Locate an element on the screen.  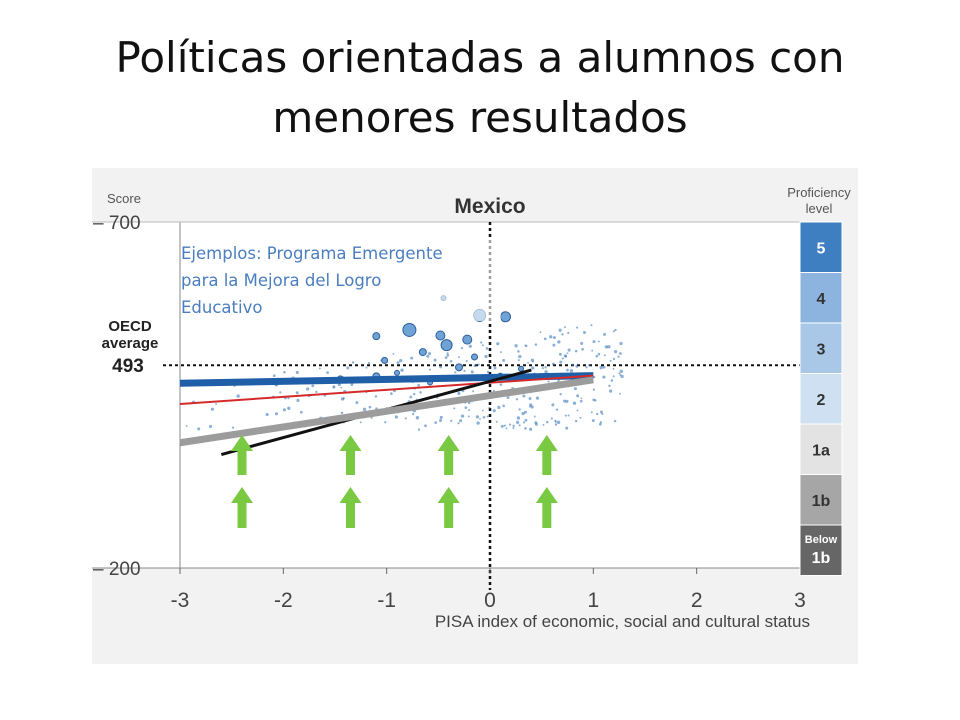
chart-title: Mexico is located at coordinates (489, 206).